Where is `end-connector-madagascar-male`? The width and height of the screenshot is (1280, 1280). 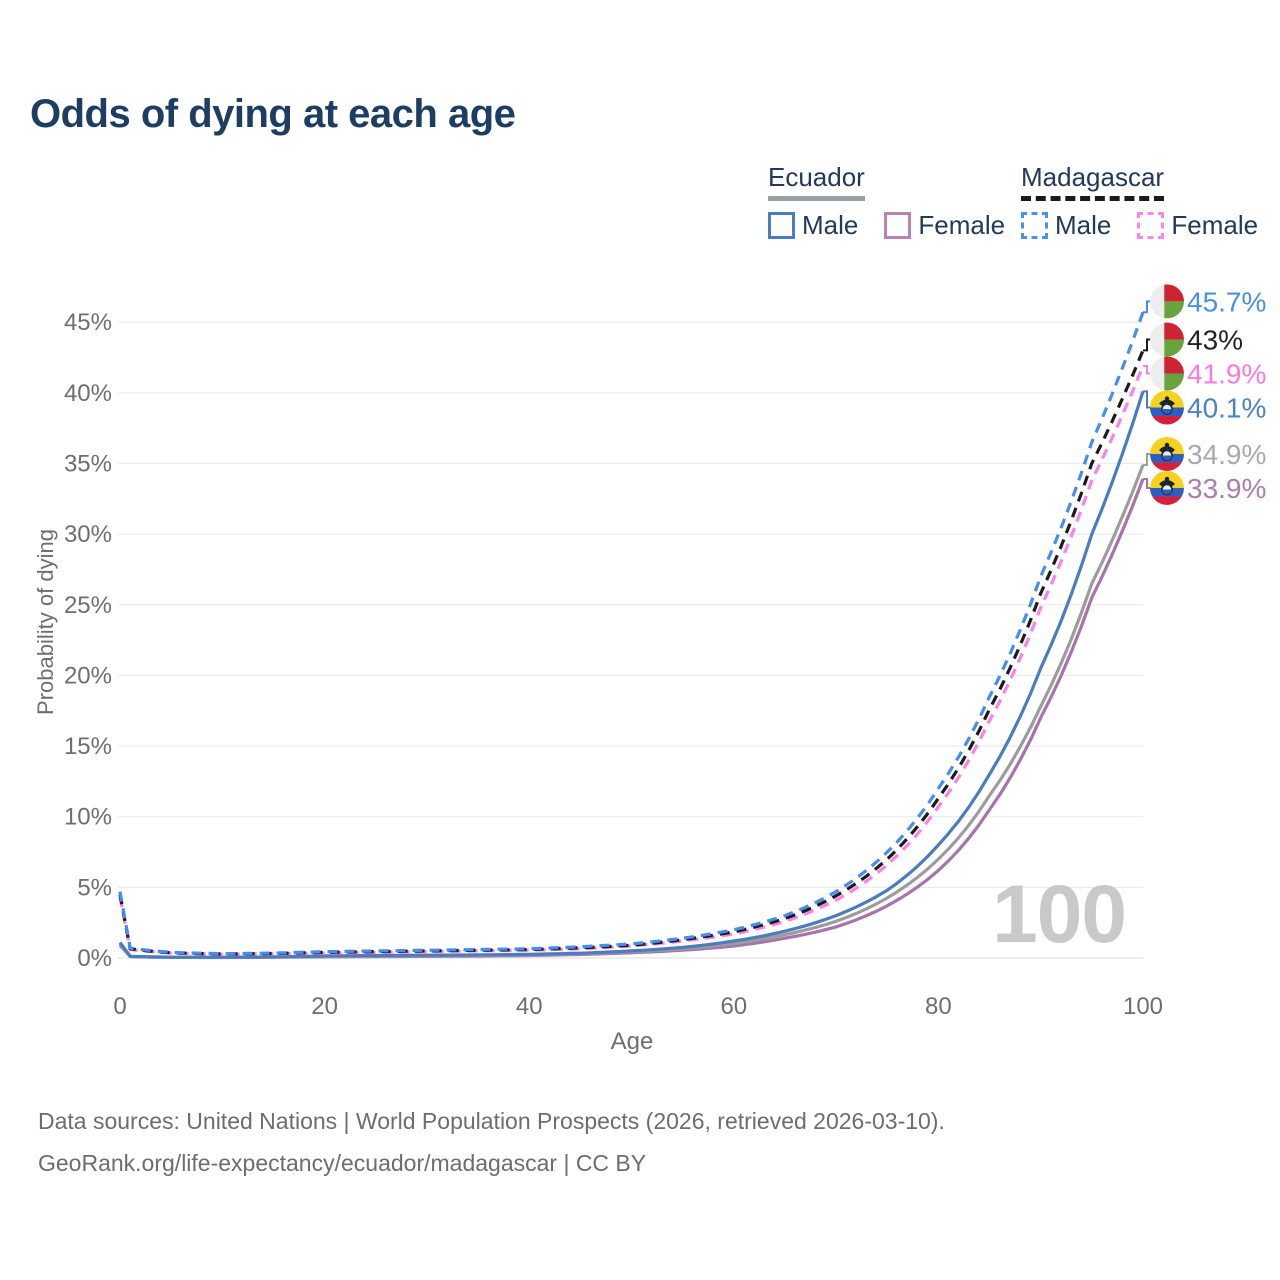 end-connector-madagascar-male is located at coordinates (1147, 307).